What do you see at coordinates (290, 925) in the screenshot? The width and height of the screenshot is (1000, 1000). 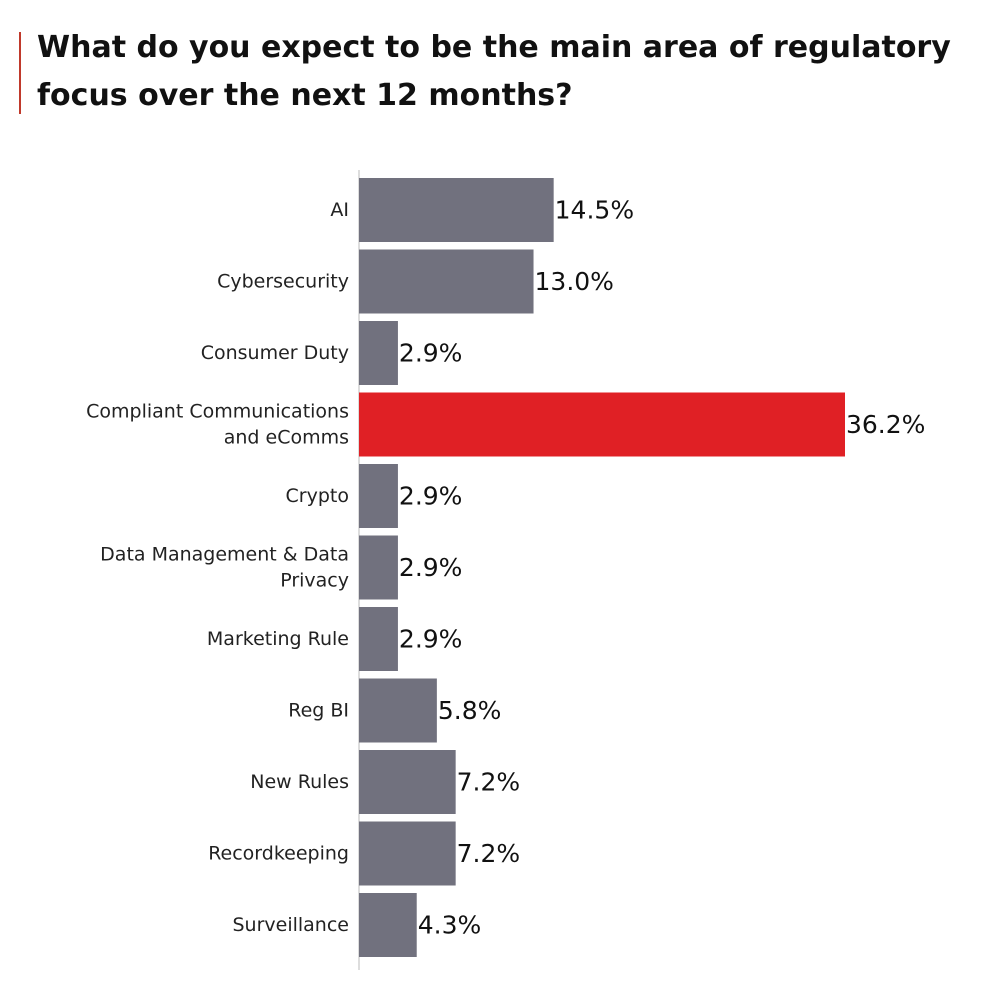 I see `category-label: Surveillance` at bounding box center [290, 925].